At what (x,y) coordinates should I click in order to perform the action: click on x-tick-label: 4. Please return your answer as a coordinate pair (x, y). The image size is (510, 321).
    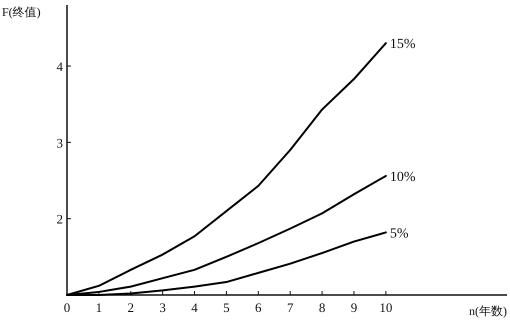
    Looking at the image, I should click on (194, 307).